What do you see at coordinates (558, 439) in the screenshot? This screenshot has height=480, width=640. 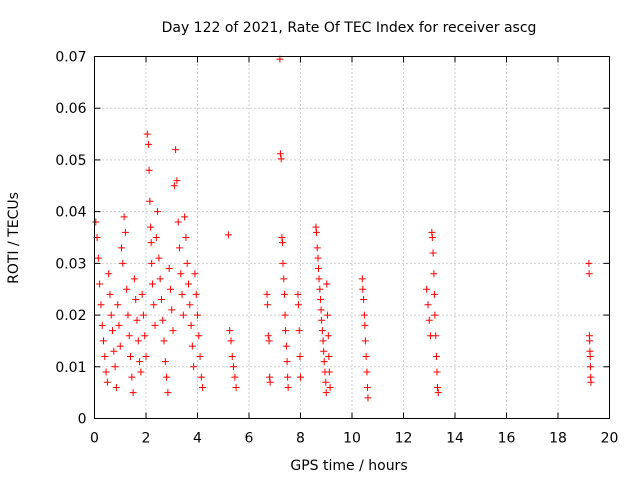 I see `x-tick-label: 18` at bounding box center [558, 439].